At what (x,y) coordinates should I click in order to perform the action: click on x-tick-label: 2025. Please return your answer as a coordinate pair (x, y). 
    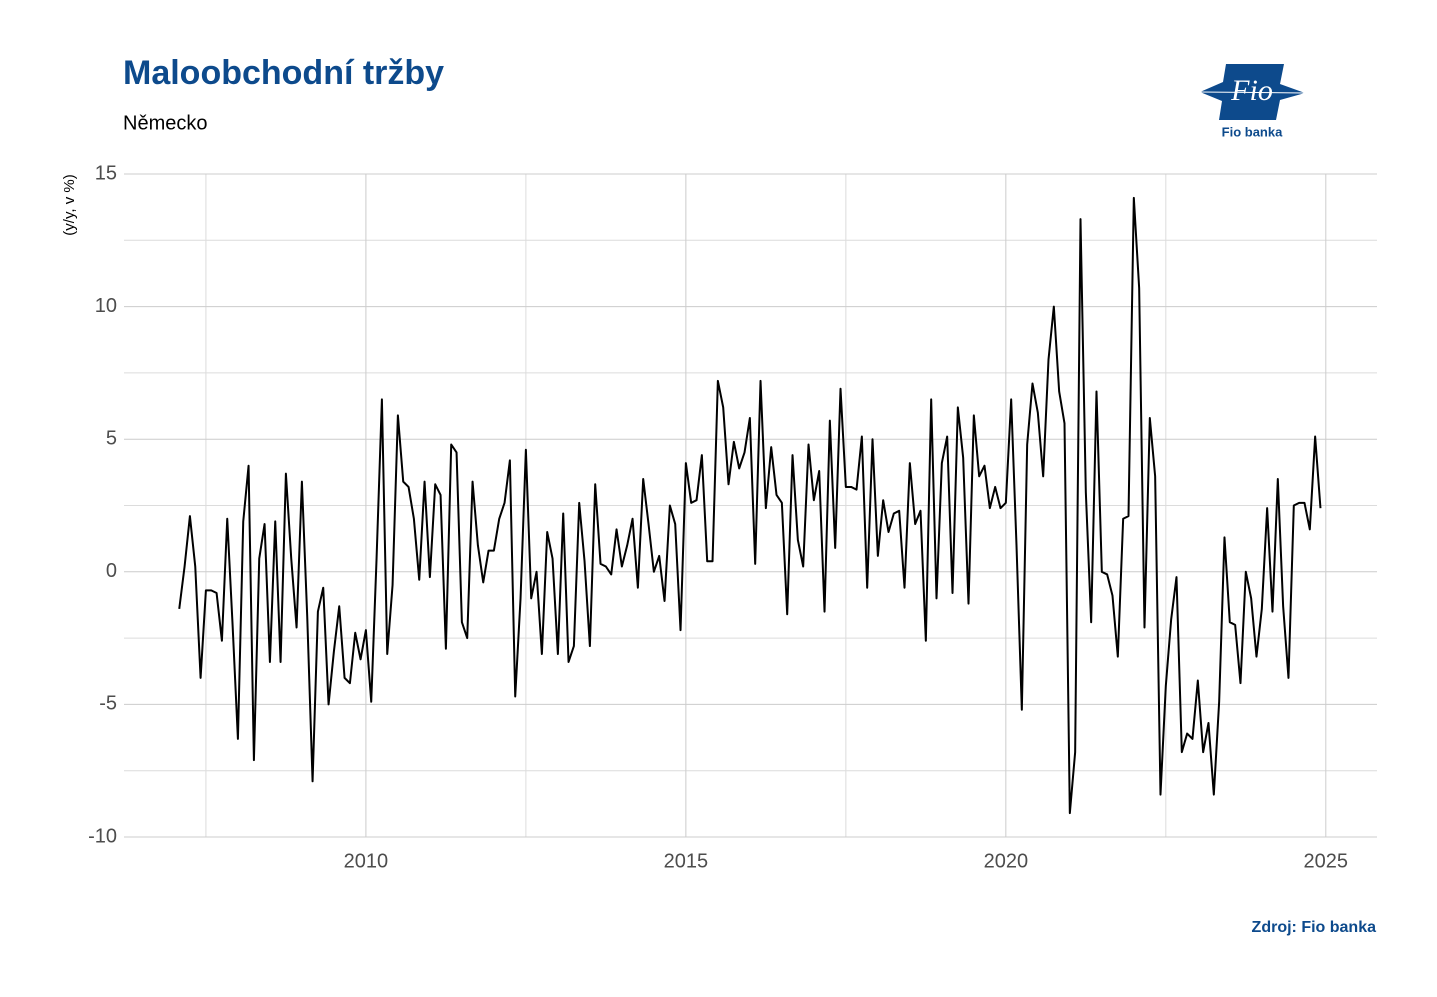
    Looking at the image, I should click on (1326, 861).